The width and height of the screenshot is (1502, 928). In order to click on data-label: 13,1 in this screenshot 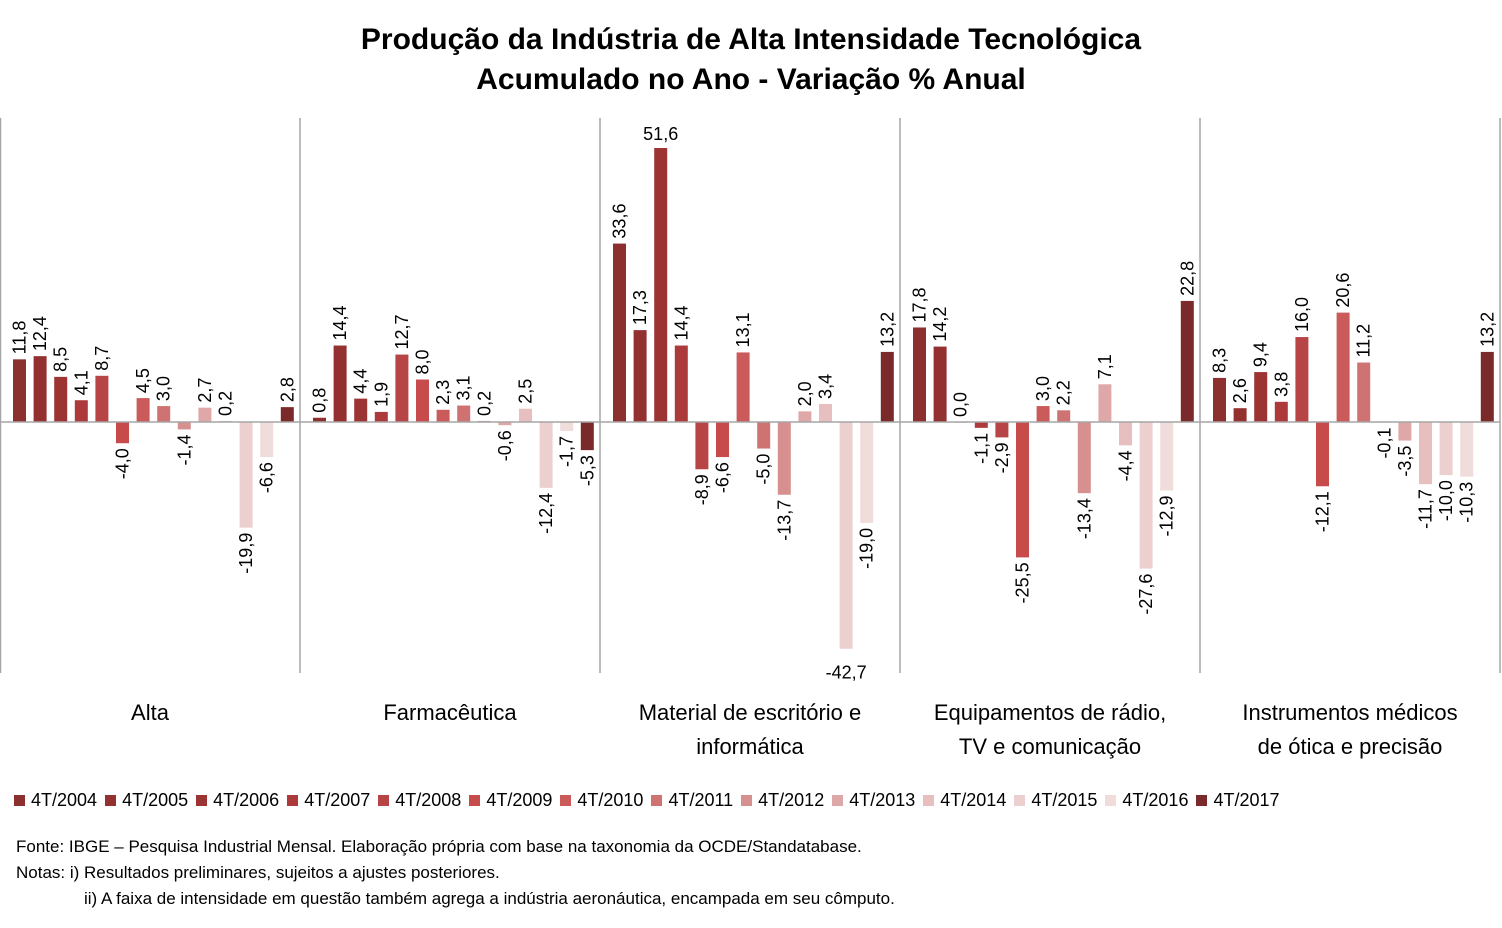, I will do `click(743, 329)`.